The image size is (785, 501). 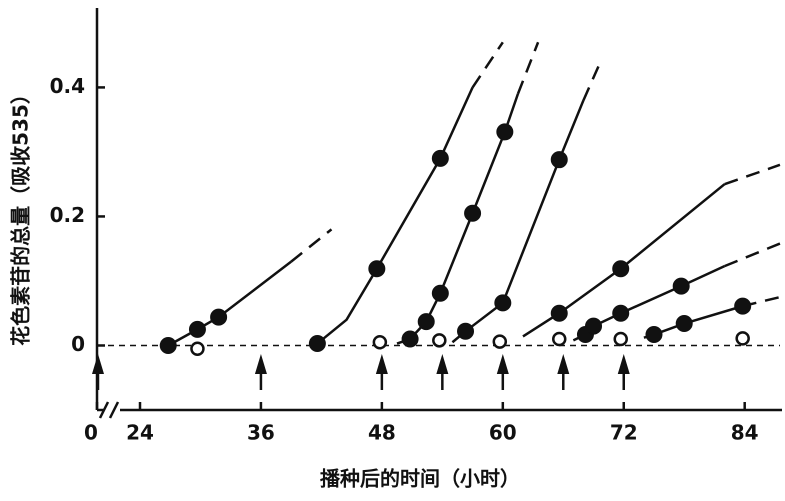 I want to click on y-tick-label: 0.2, so click(x=67, y=215).